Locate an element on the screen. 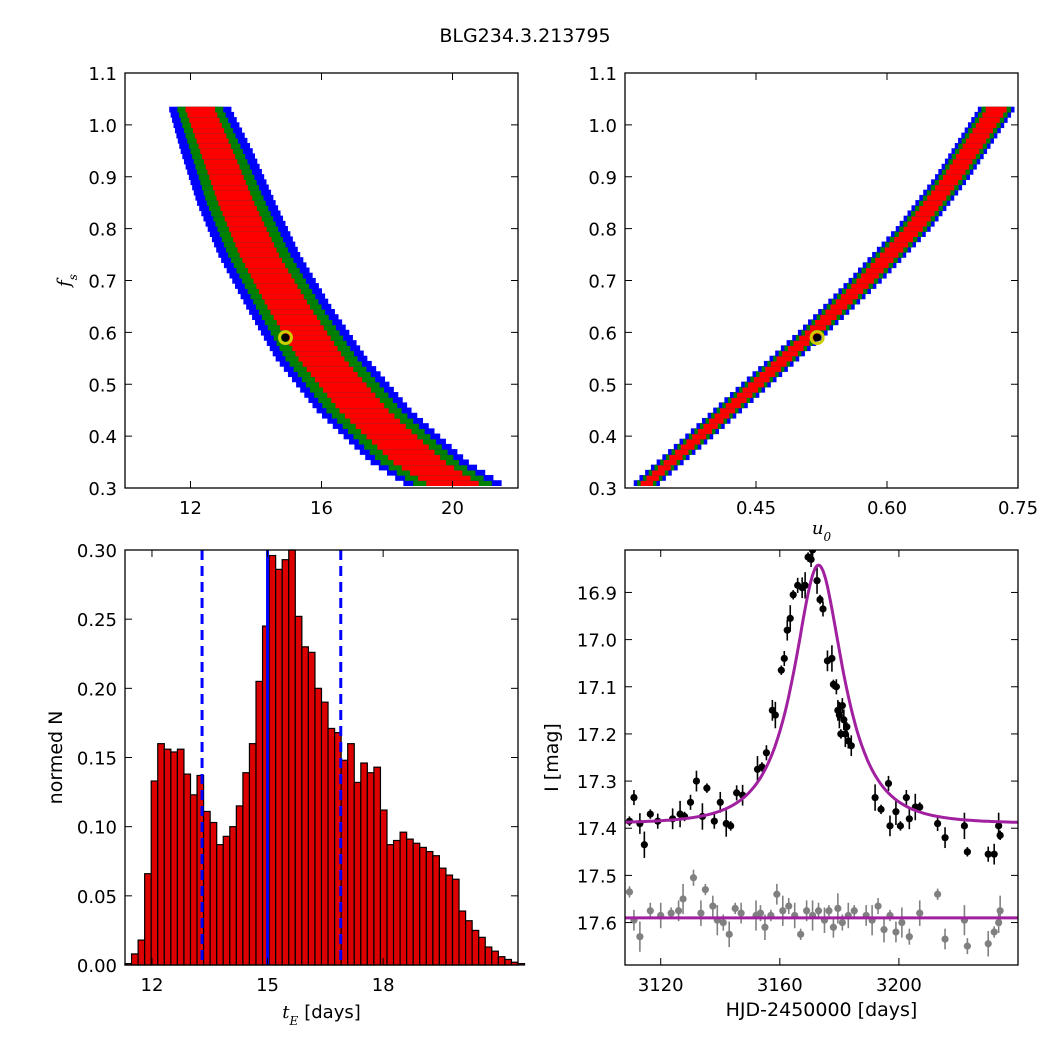  y-tick-label: 1.0 is located at coordinates (102, 126).